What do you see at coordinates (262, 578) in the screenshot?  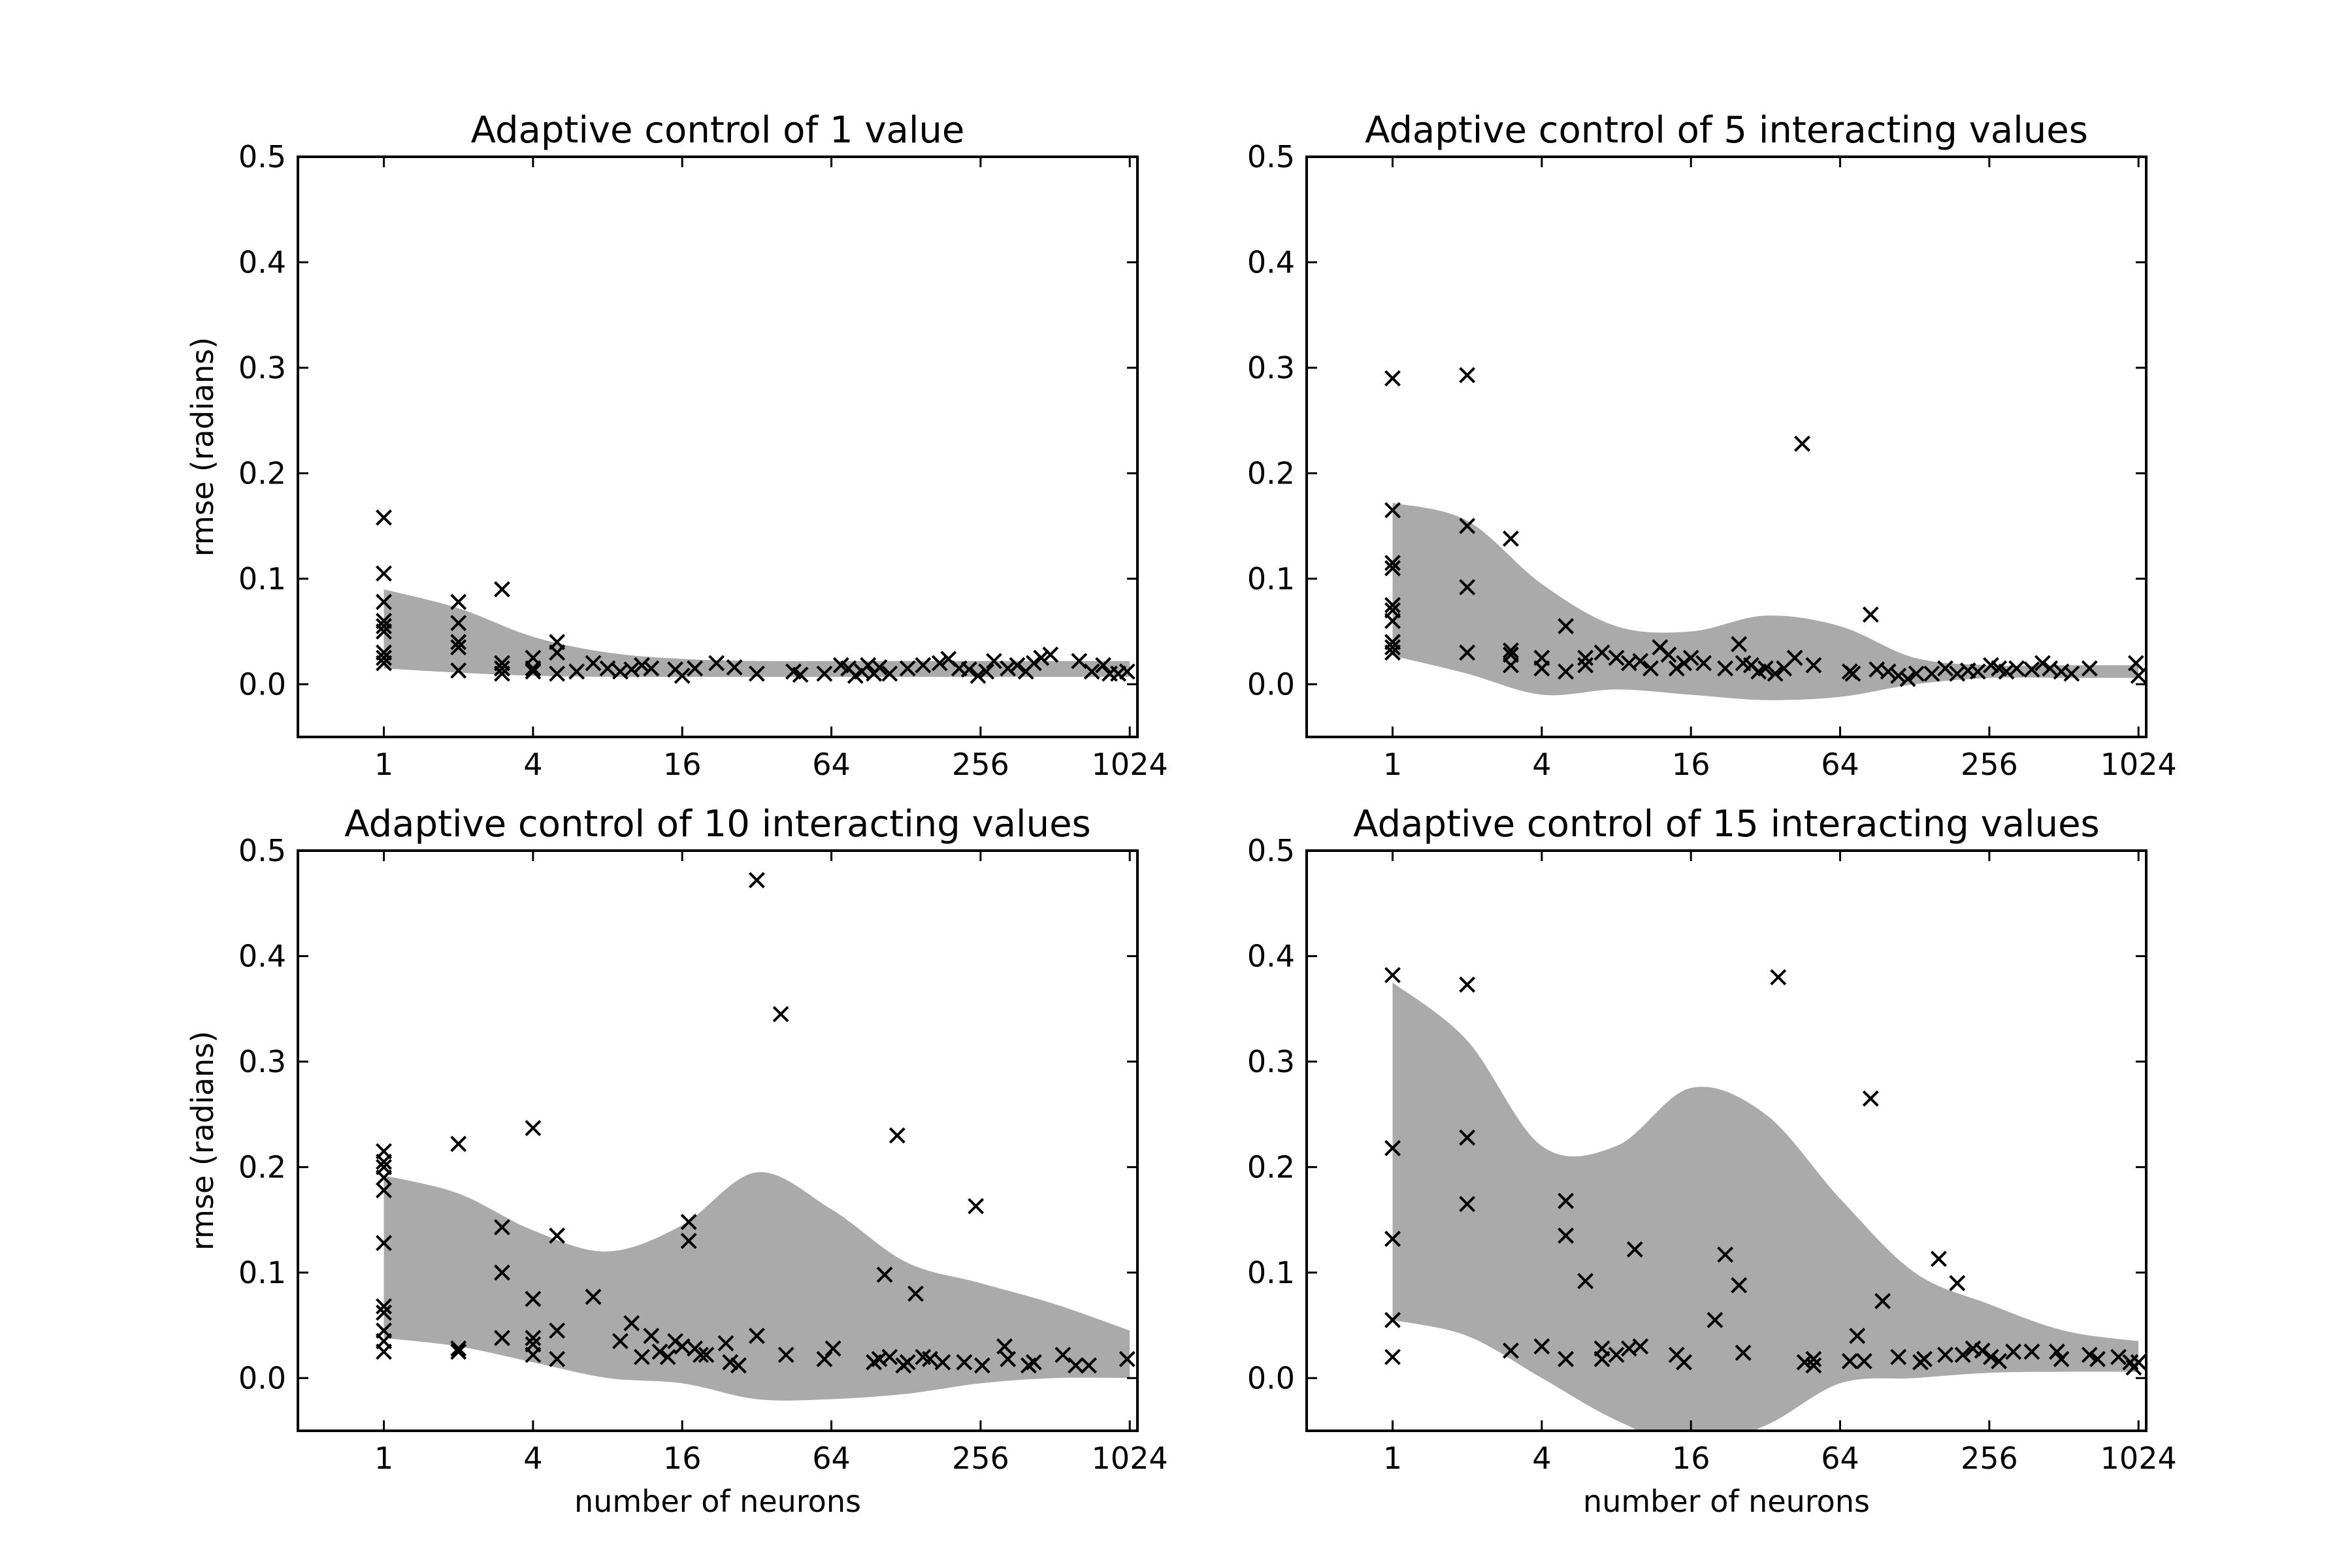 I see `y-tick-label: 0.1` at bounding box center [262, 578].